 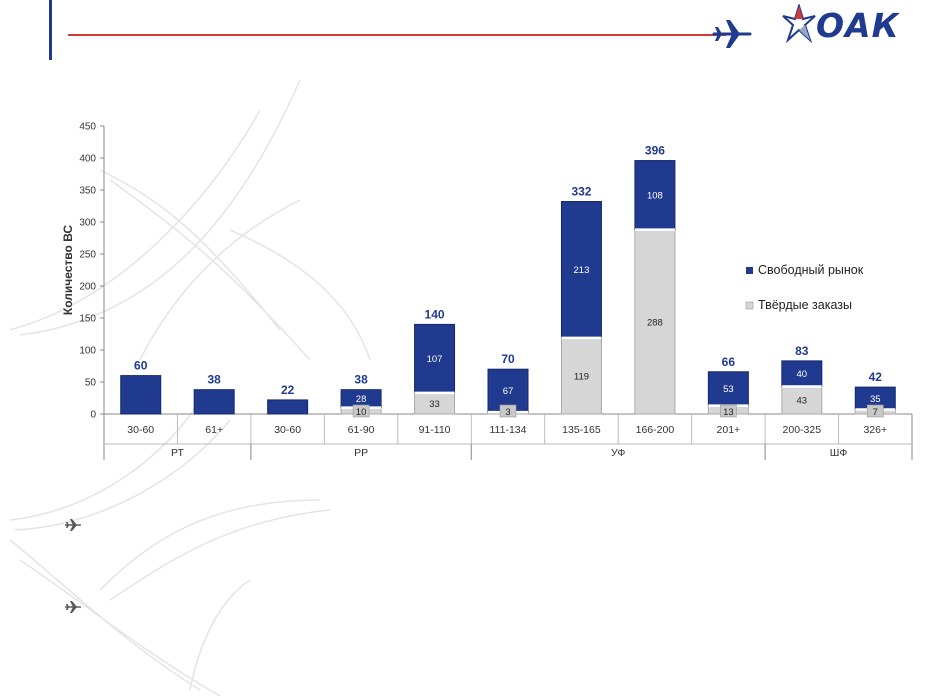 I want to click on data-label: 3, so click(x=507, y=412).